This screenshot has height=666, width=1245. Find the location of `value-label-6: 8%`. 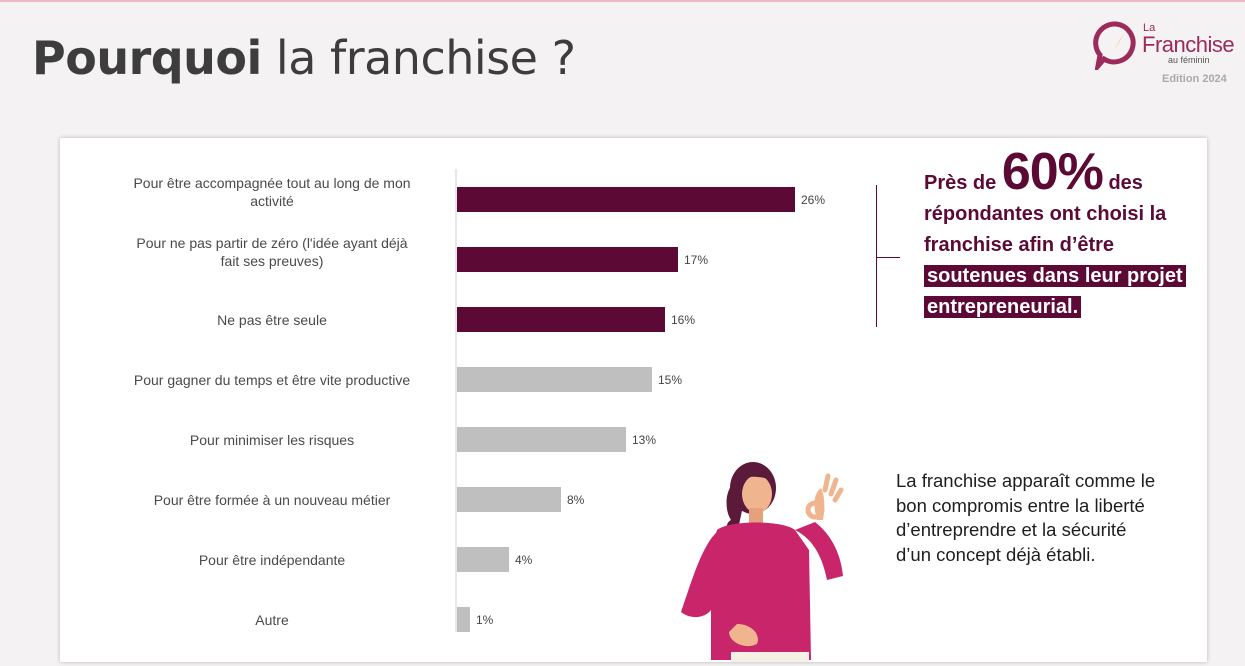

value-label-6: 8% is located at coordinates (576, 500).